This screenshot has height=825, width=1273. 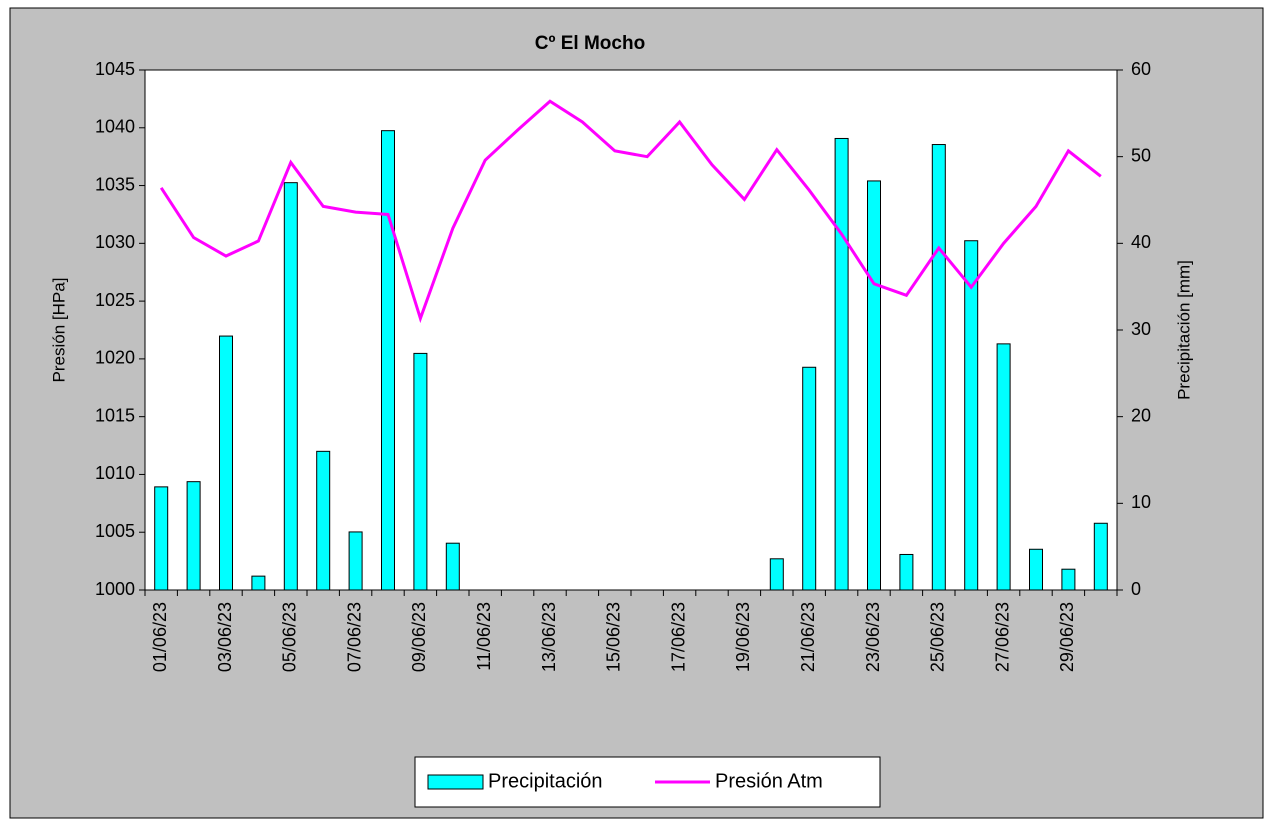 What do you see at coordinates (290, 637) in the screenshot?
I see `x-tick-label: 05/06/23` at bounding box center [290, 637].